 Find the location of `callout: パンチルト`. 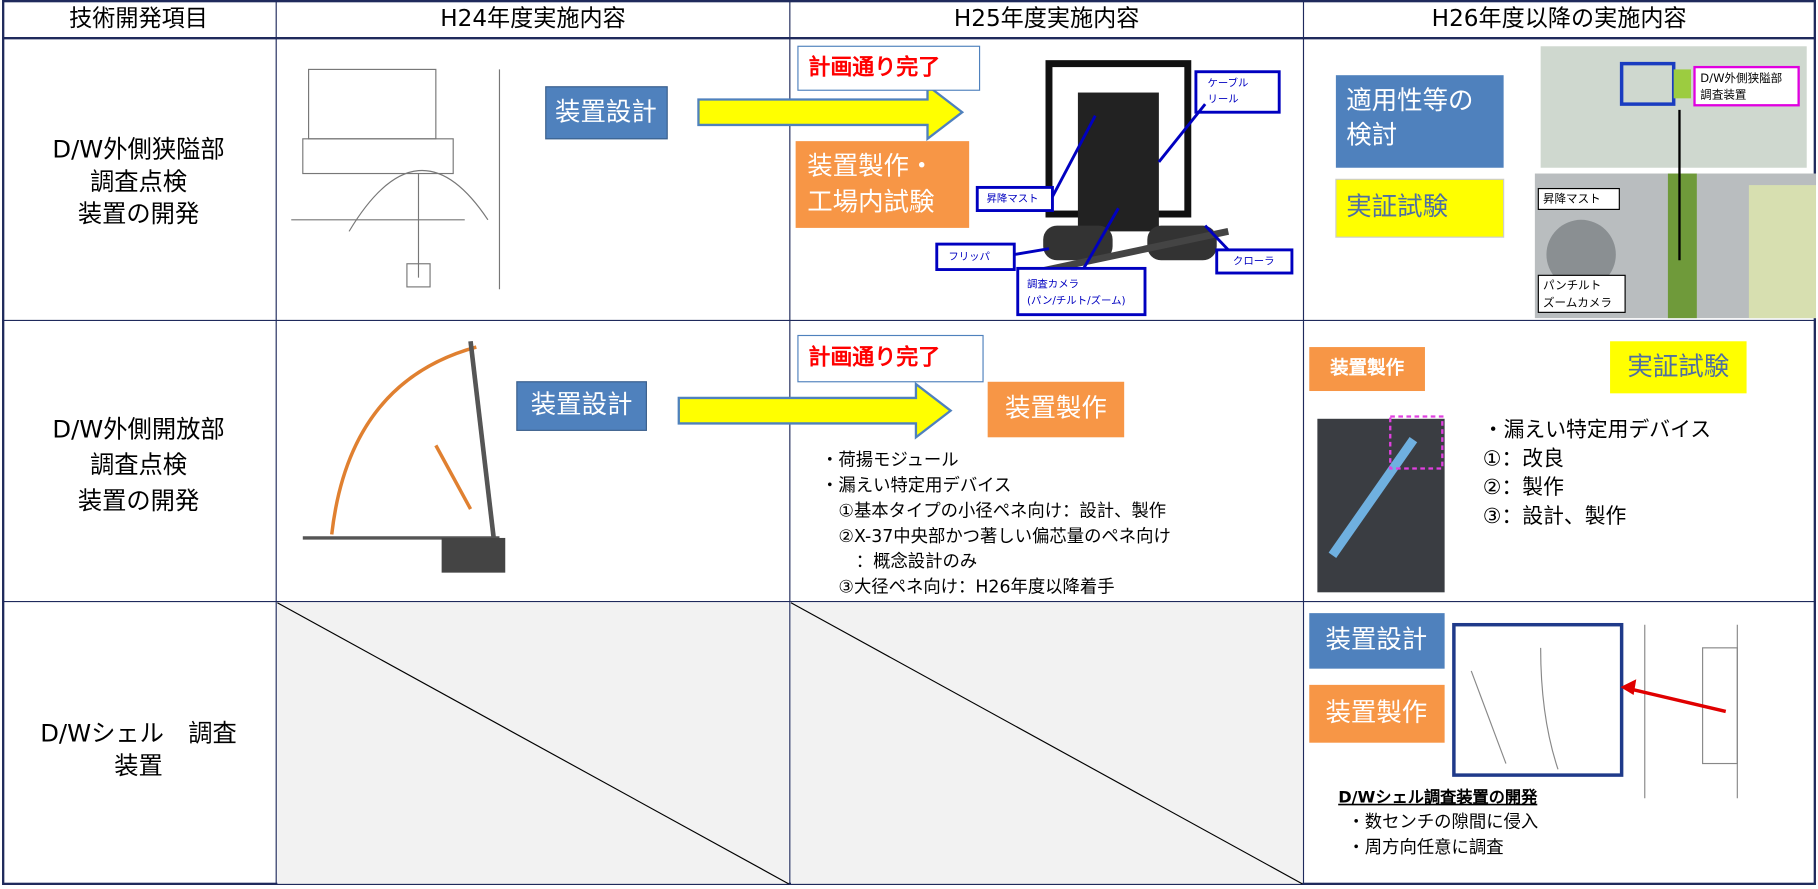

callout: パンチルト is located at coordinates (1572, 285).